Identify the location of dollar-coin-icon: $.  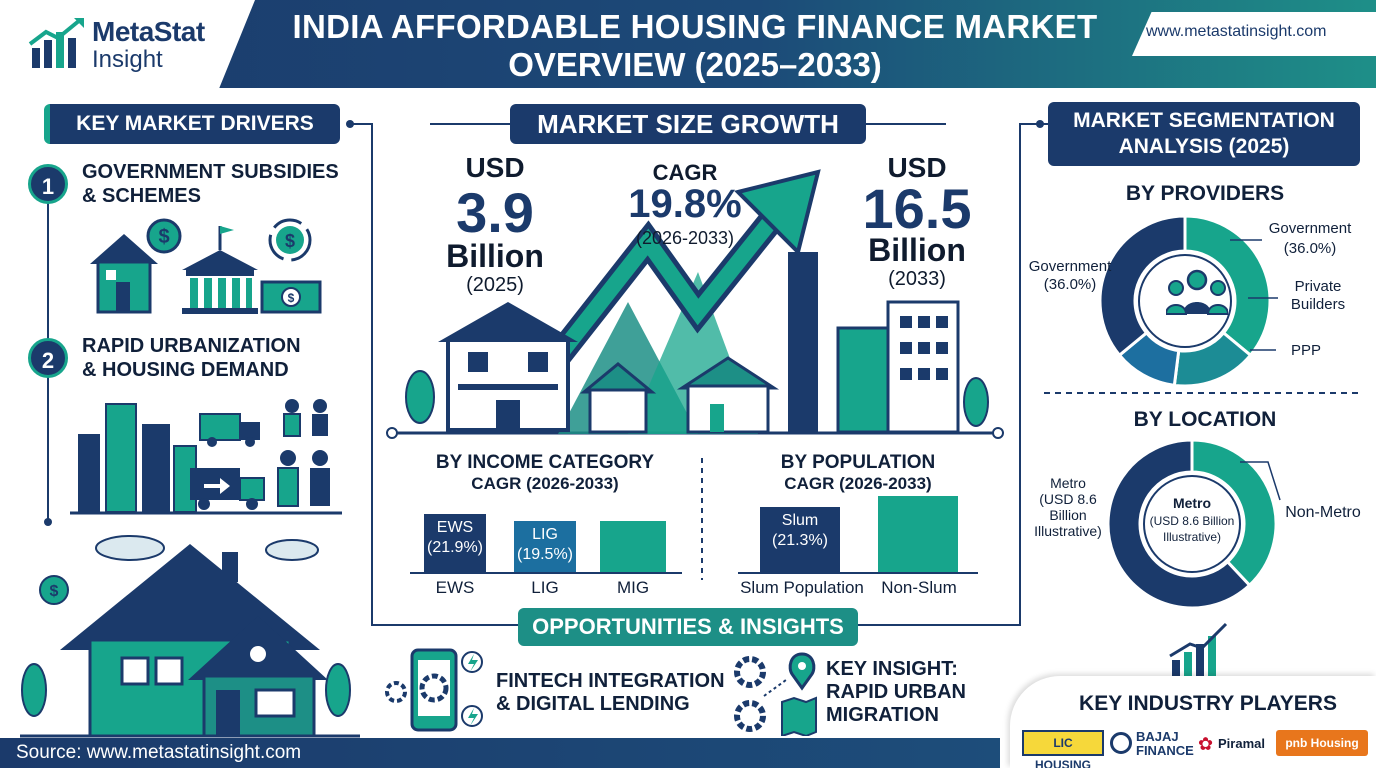
(54, 590).